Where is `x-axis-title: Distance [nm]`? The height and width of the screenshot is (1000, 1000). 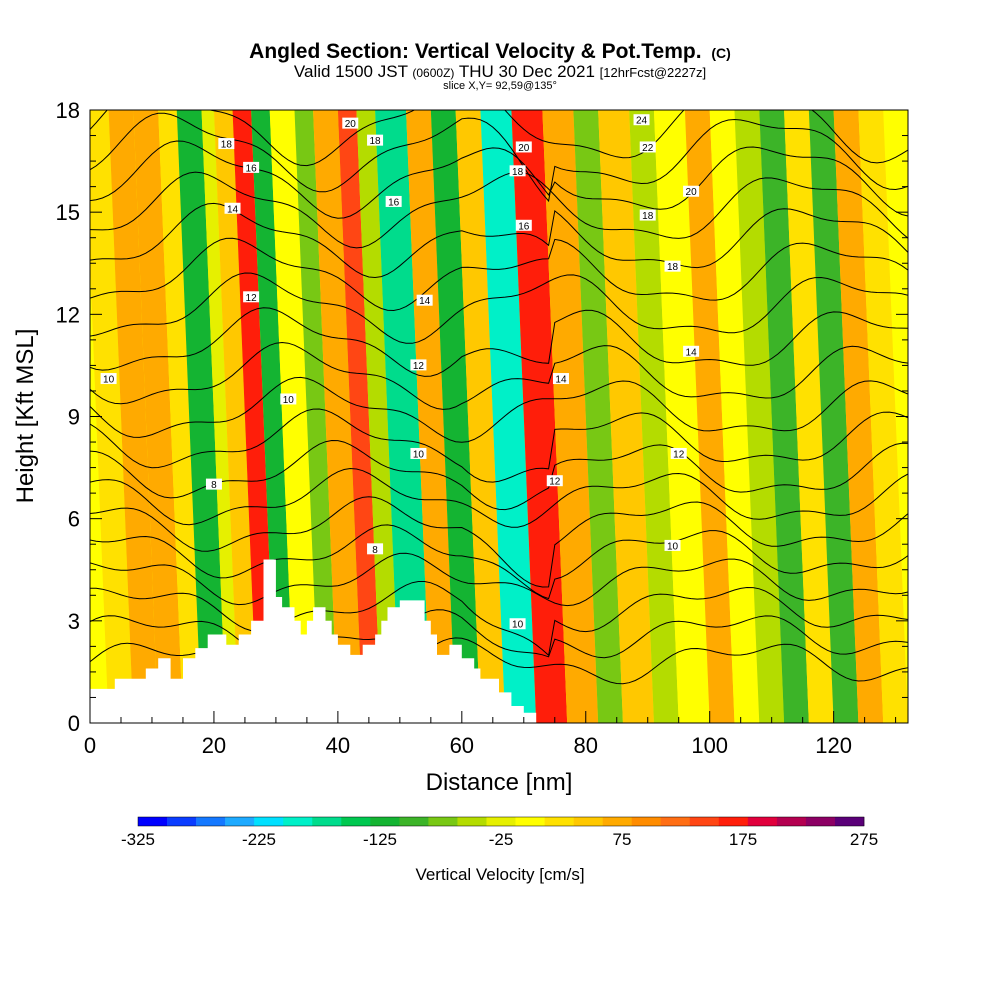 x-axis-title: Distance [nm] is located at coordinates (499, 782).